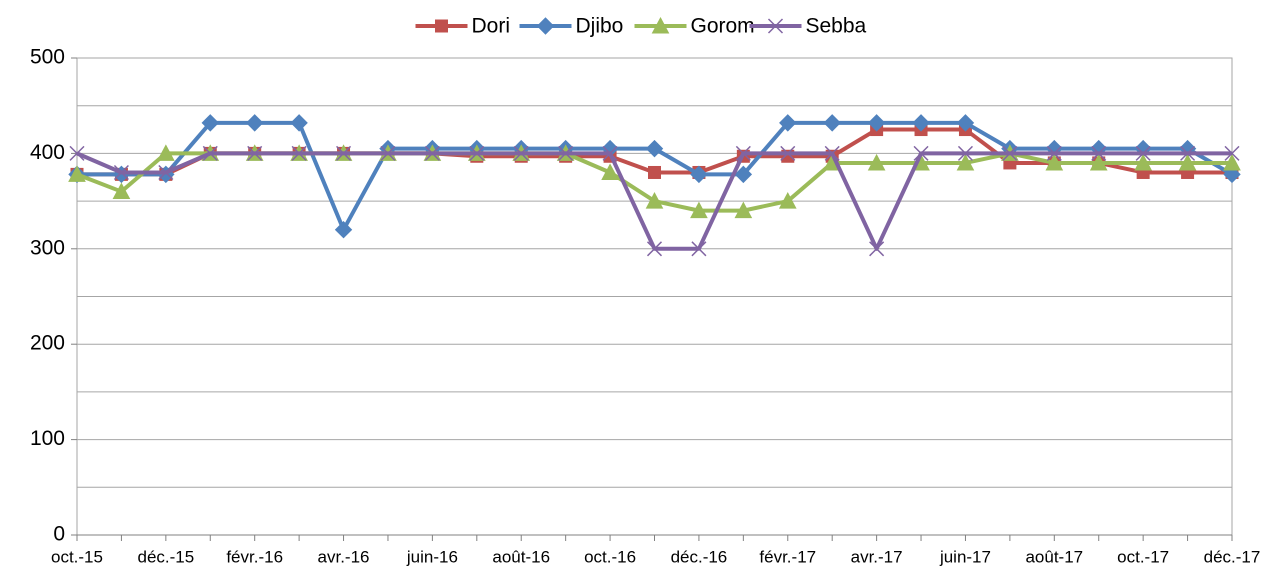 The image size is (1270, 570). Describe the element at coordinates (571, 26) in the screenshot. I see `legend-item: Djibo` at that location.